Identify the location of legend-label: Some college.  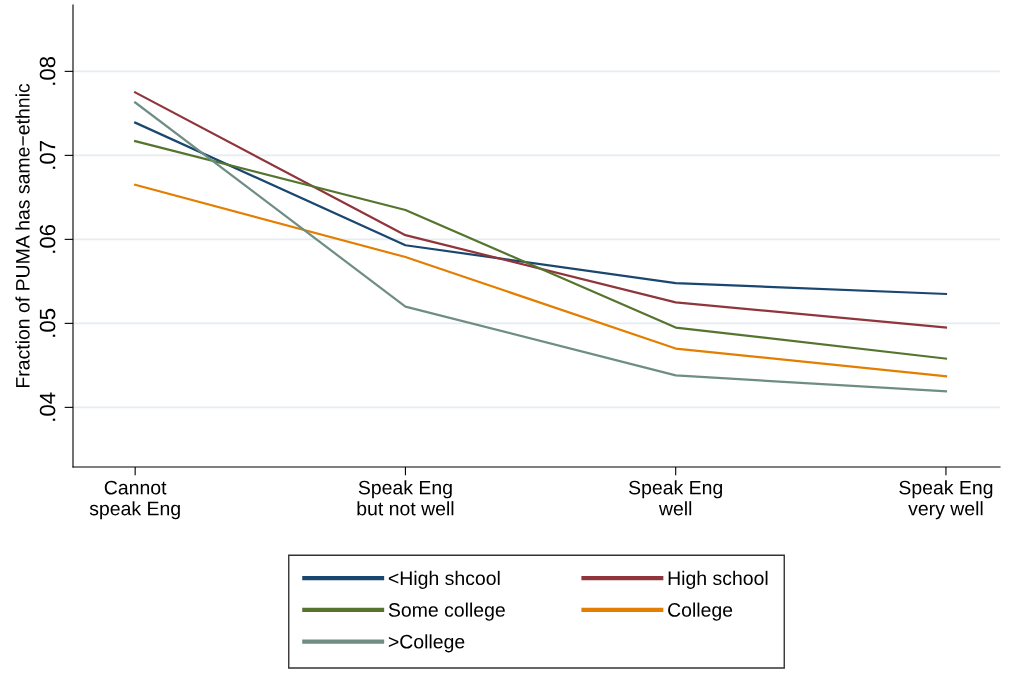
(446, 611).